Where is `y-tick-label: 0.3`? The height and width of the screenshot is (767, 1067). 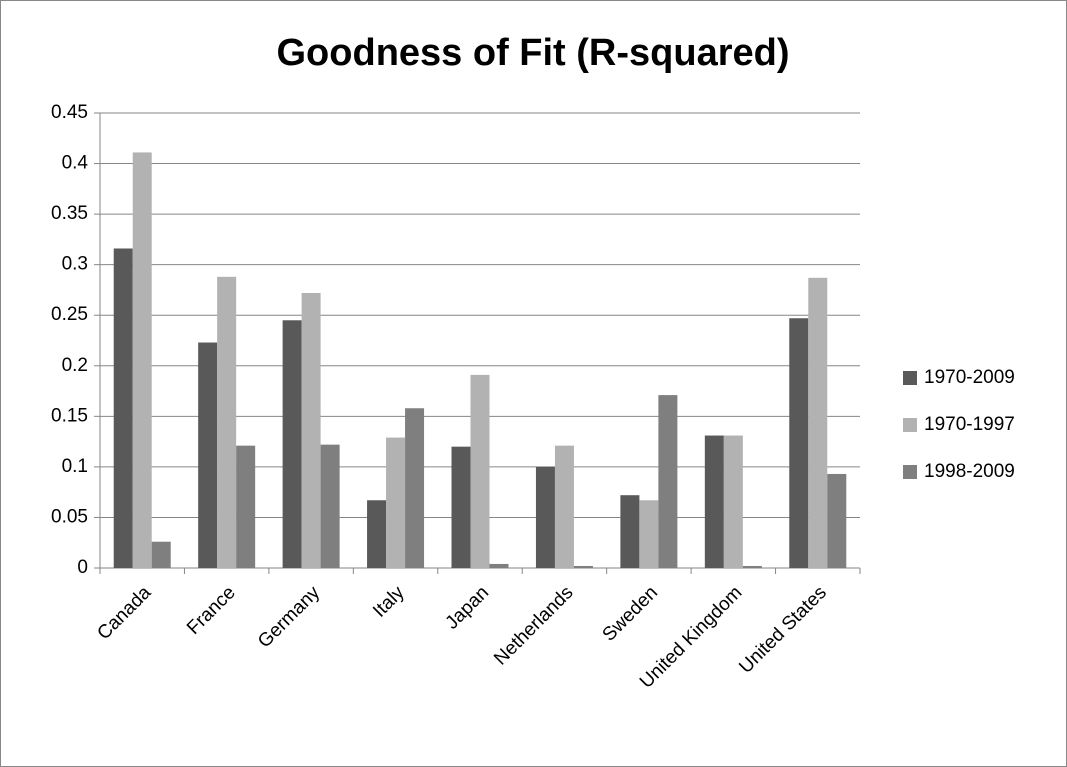
y-tick-label: 0.3 is located at coordinates (75, 264).